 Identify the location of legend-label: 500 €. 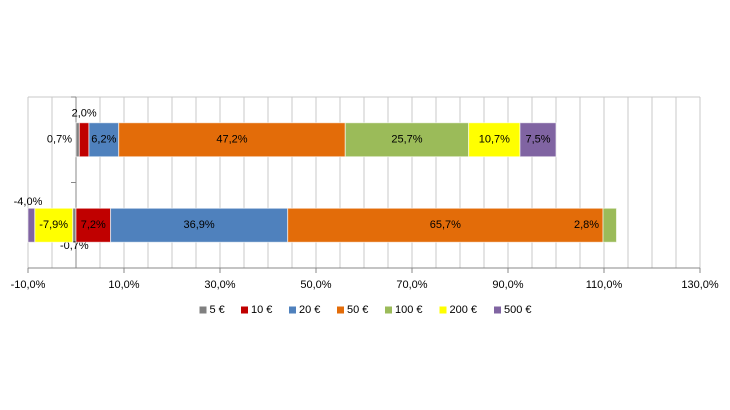
(518, 310).